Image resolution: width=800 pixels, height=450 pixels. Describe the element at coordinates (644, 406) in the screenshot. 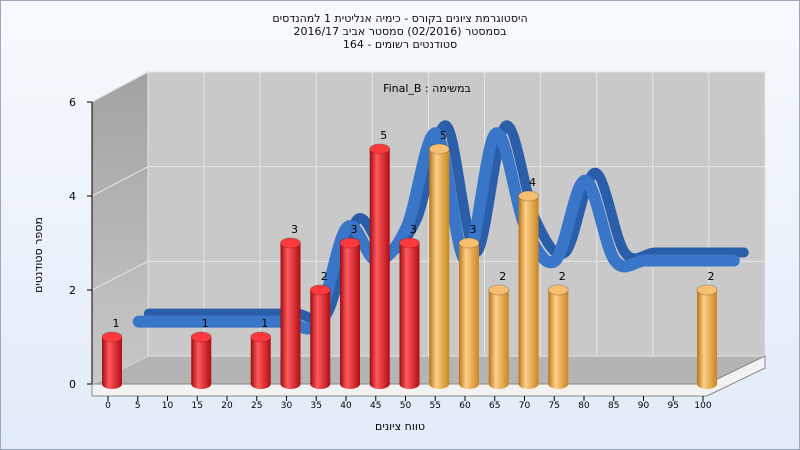

I see `x-tick-label: 90` at that location.